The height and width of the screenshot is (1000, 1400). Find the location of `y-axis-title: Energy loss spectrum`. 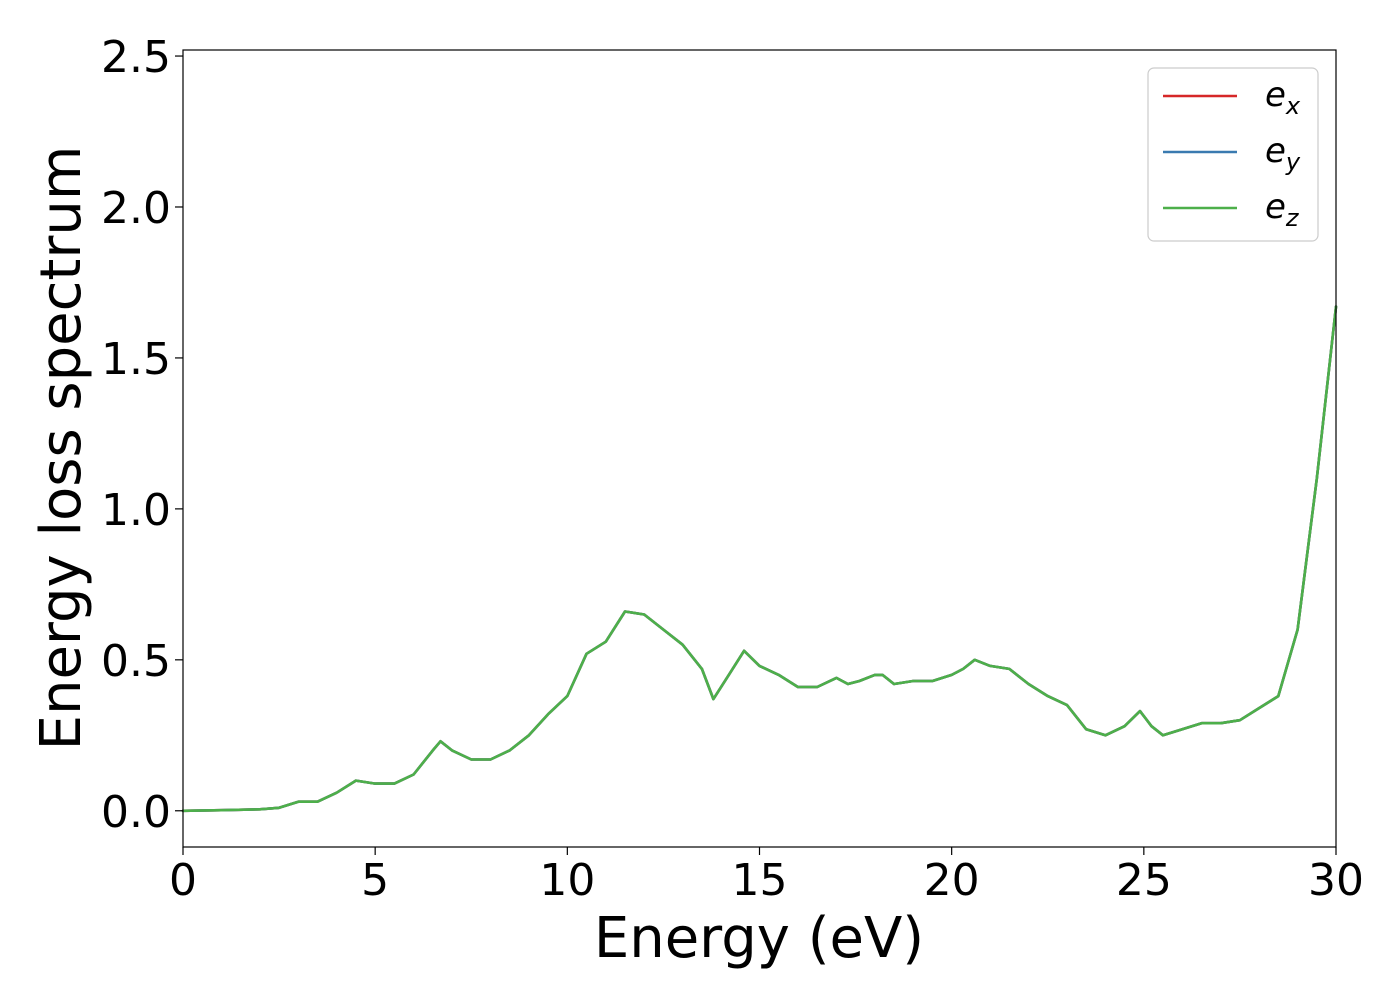

y-axis-title: Energy loss spectrum is located at coordinates (61, 448).